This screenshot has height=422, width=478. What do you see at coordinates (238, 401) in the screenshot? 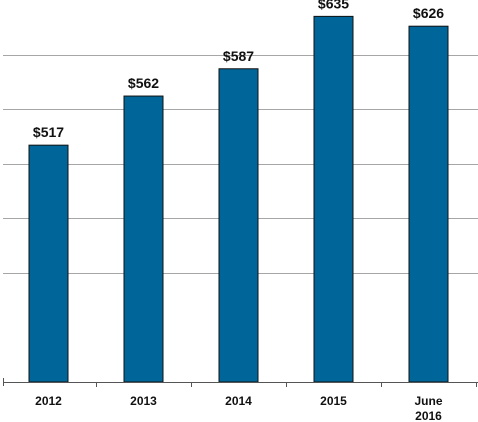
I see `x-tick-label-2014: 2014` at bounding box center [238, 401].